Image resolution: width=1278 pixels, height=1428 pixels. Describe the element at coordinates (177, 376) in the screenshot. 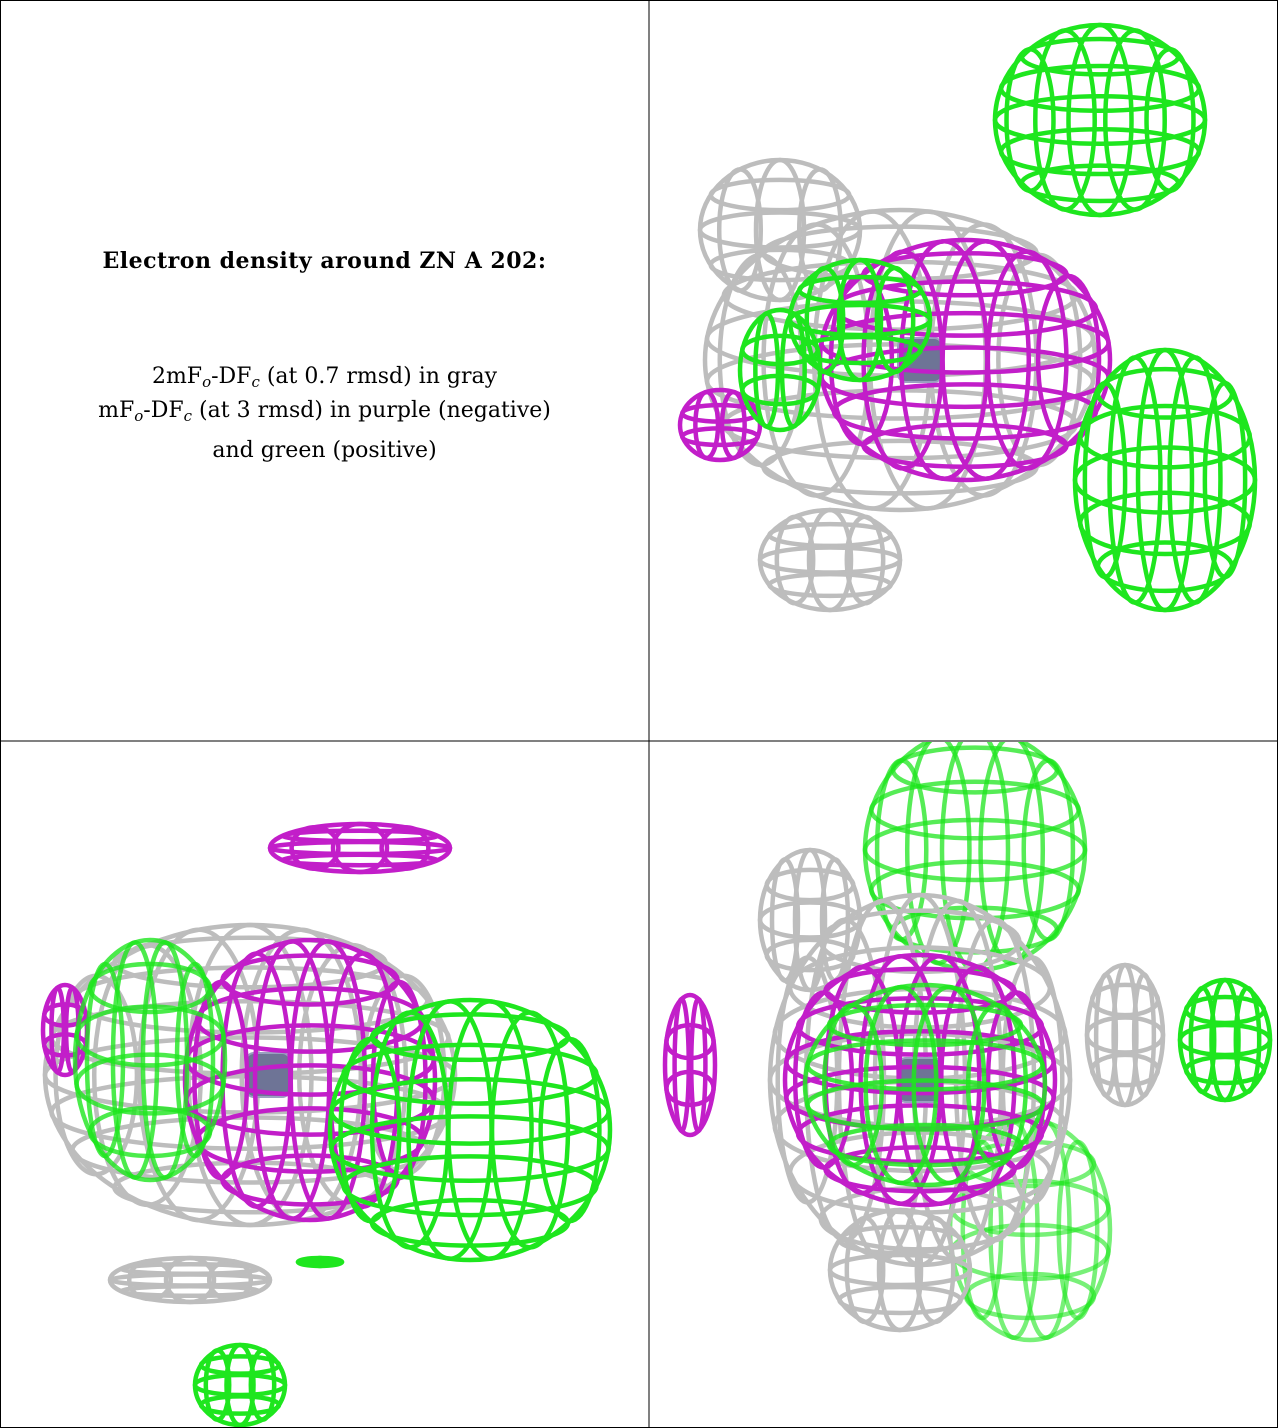

I see `text-run: 2mF` at that location.